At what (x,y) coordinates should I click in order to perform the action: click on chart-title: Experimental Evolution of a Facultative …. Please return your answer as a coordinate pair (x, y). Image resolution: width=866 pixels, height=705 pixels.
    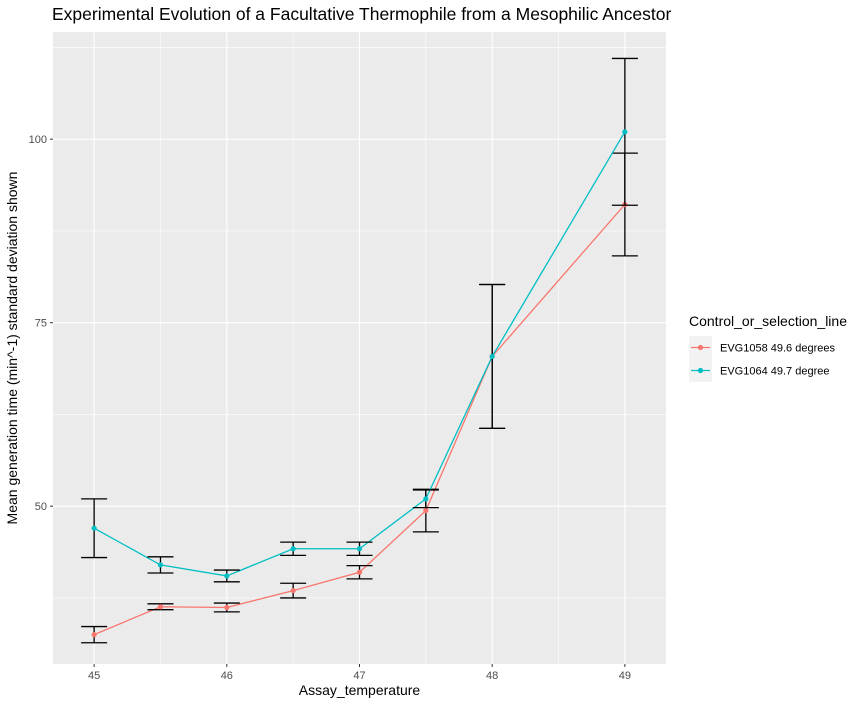
    Looking at the image, I should click on (361, 14).